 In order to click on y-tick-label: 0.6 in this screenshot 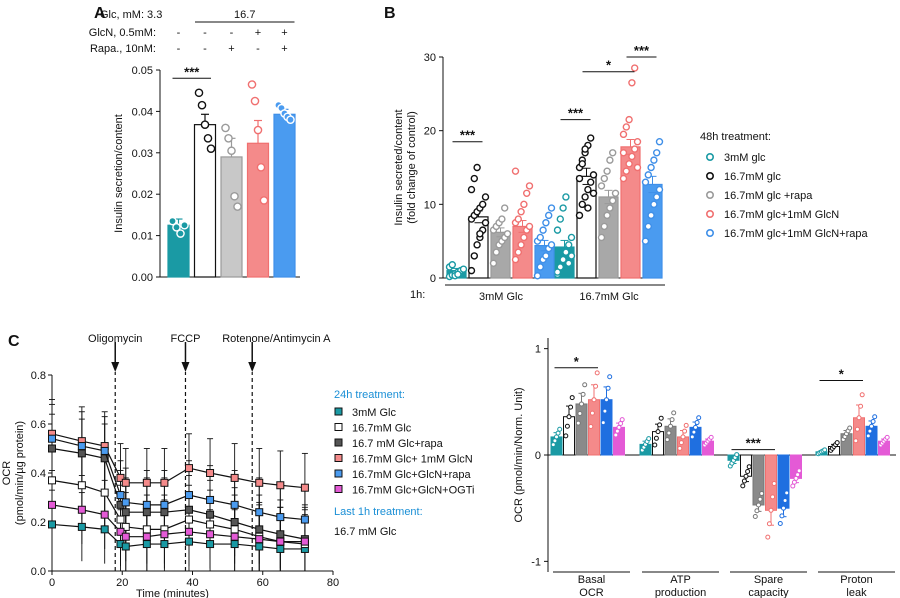, I will do `click(38, 425)`.